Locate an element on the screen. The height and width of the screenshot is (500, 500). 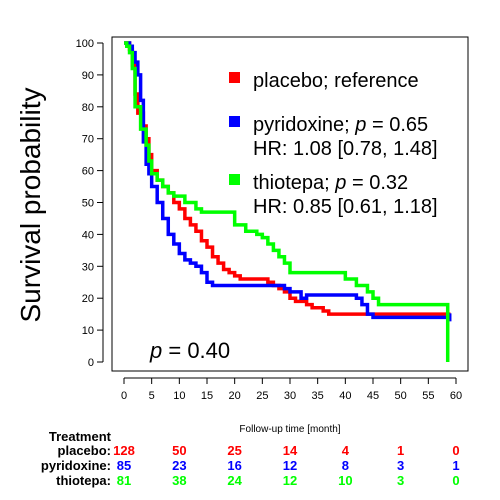
y-tick-label: 70 is located at coordinates (88, 140).